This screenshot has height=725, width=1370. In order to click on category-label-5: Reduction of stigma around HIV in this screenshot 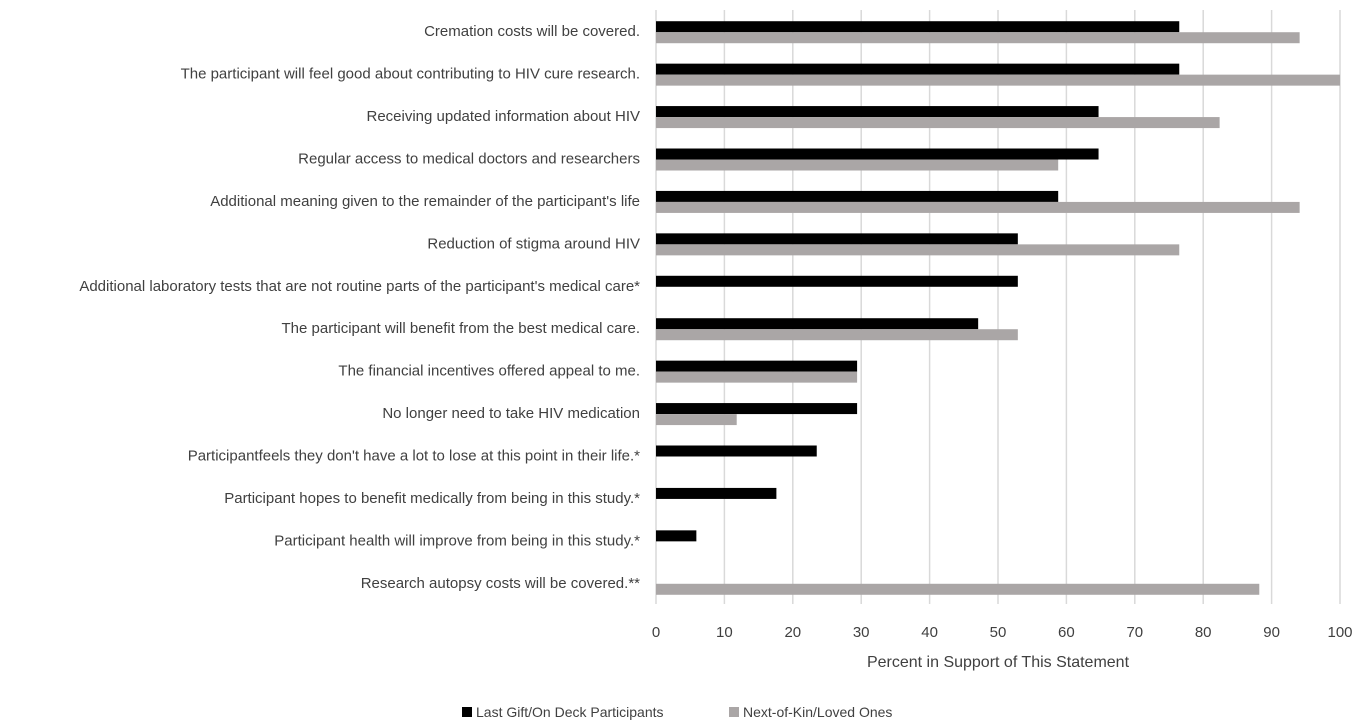, I will do `click(533, 243)`.